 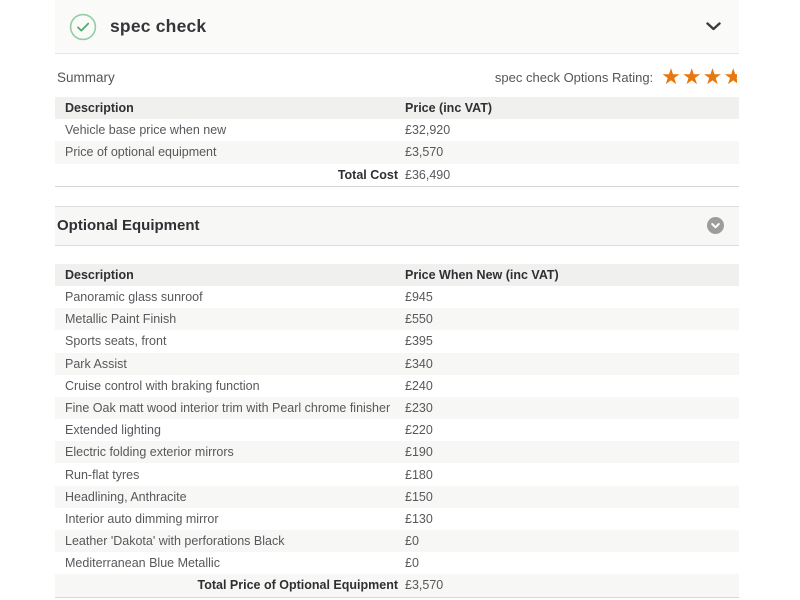 What do you see at coordinates (424, 585) in the screenshot?
I see `total-price: £3,570` at bounding box center [424, 585].